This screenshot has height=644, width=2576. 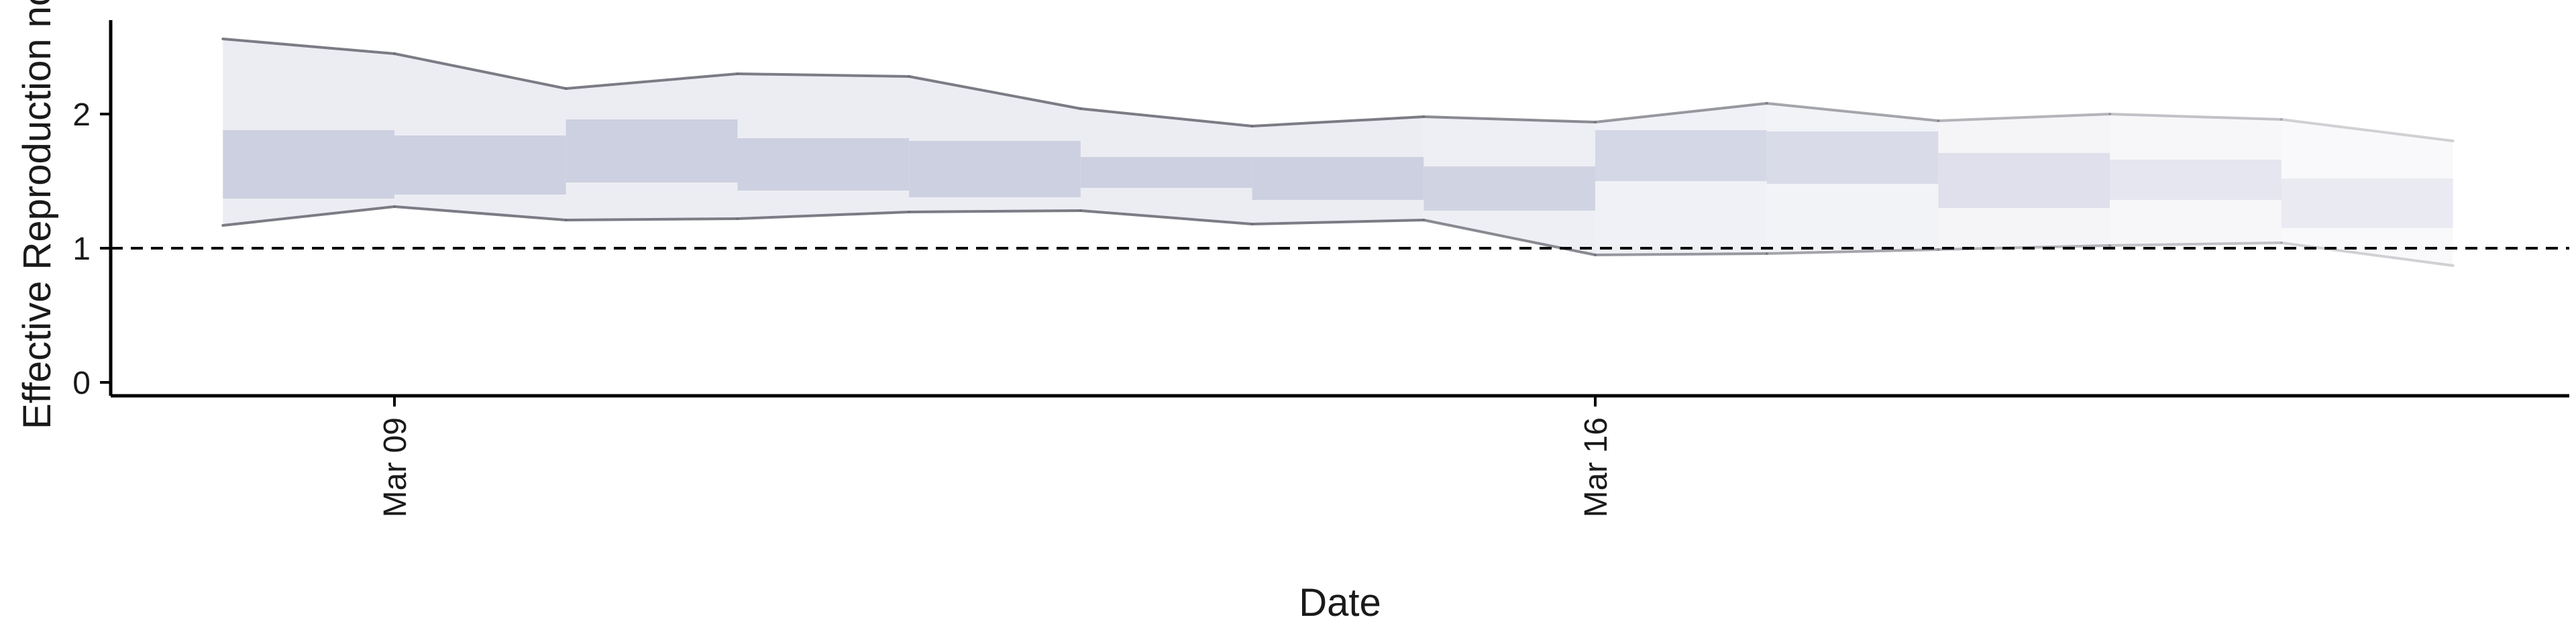 What do you see at coordinates (81, 383) in the screenshot?
I see `y-tick-label: 0` at bounding box center [81, 383].